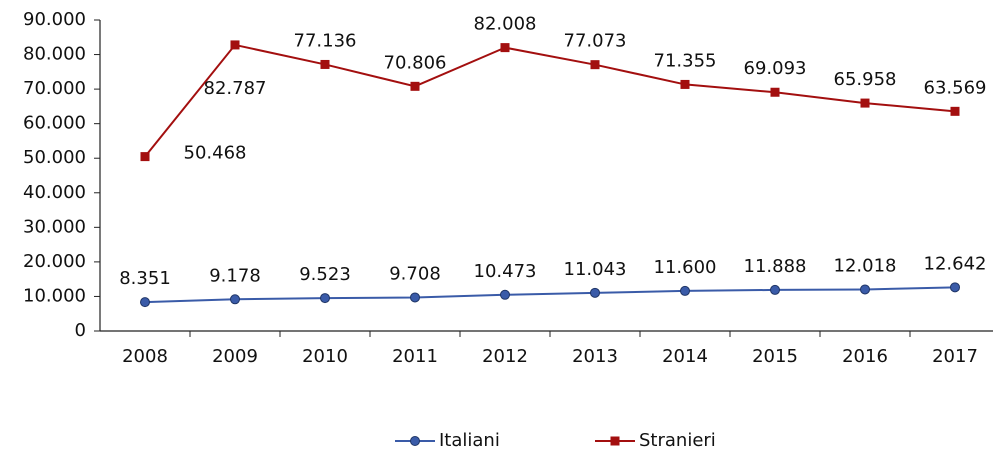 The width and height of the screenshot is (993, 452). I want to click on data-label: 10.473, so click(505, 271).